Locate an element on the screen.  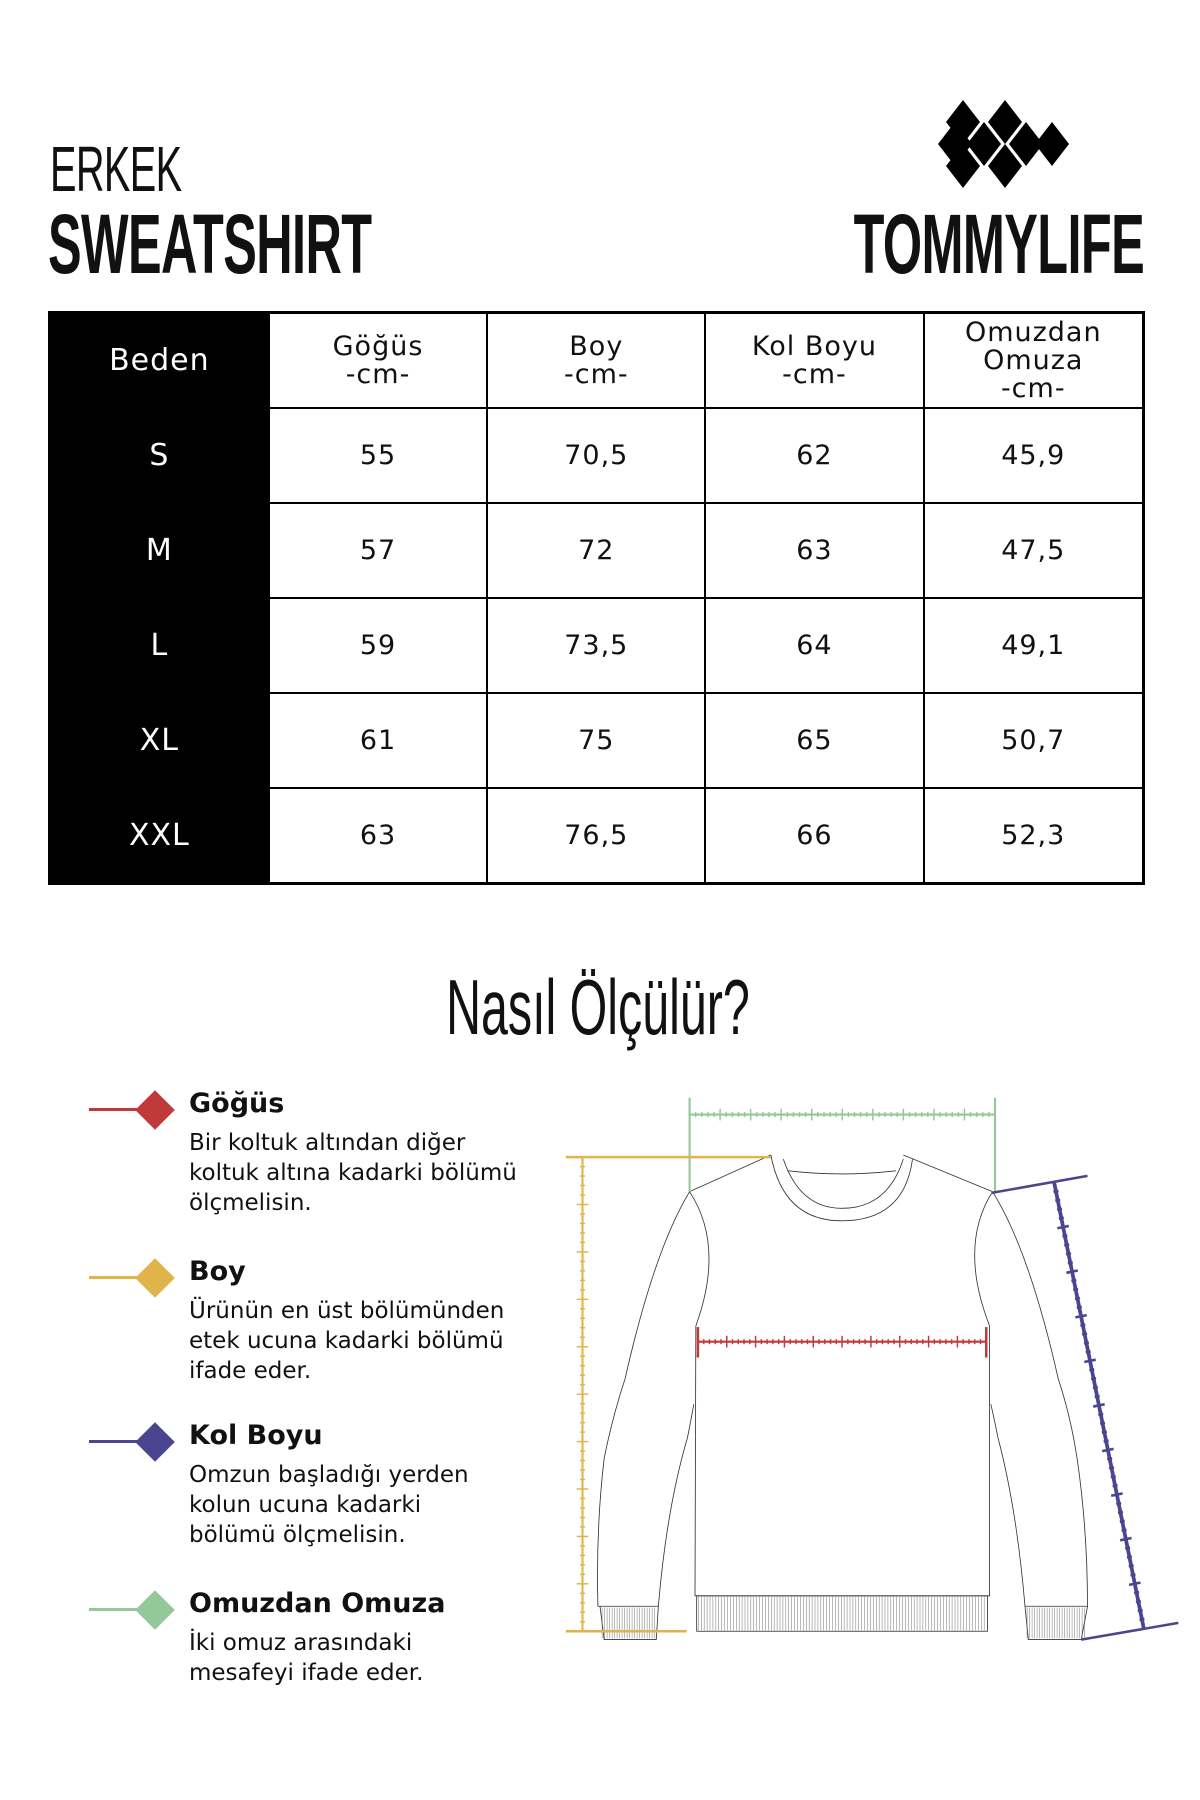
col-header-chest: Göğüs -cm- is located at coordinates (378, 360).